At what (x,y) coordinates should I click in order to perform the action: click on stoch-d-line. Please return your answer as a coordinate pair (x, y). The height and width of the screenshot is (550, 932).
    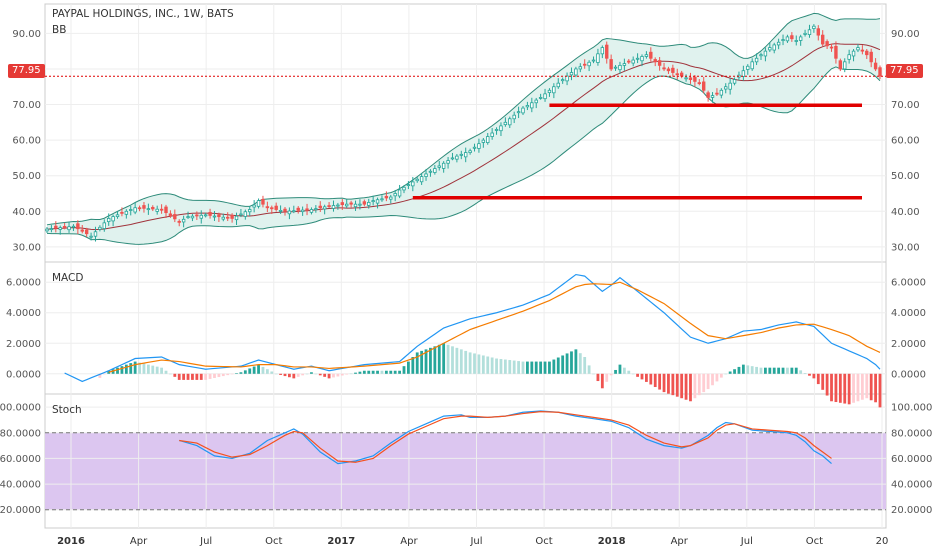
    Looking at the image, I should click on (505, 437).